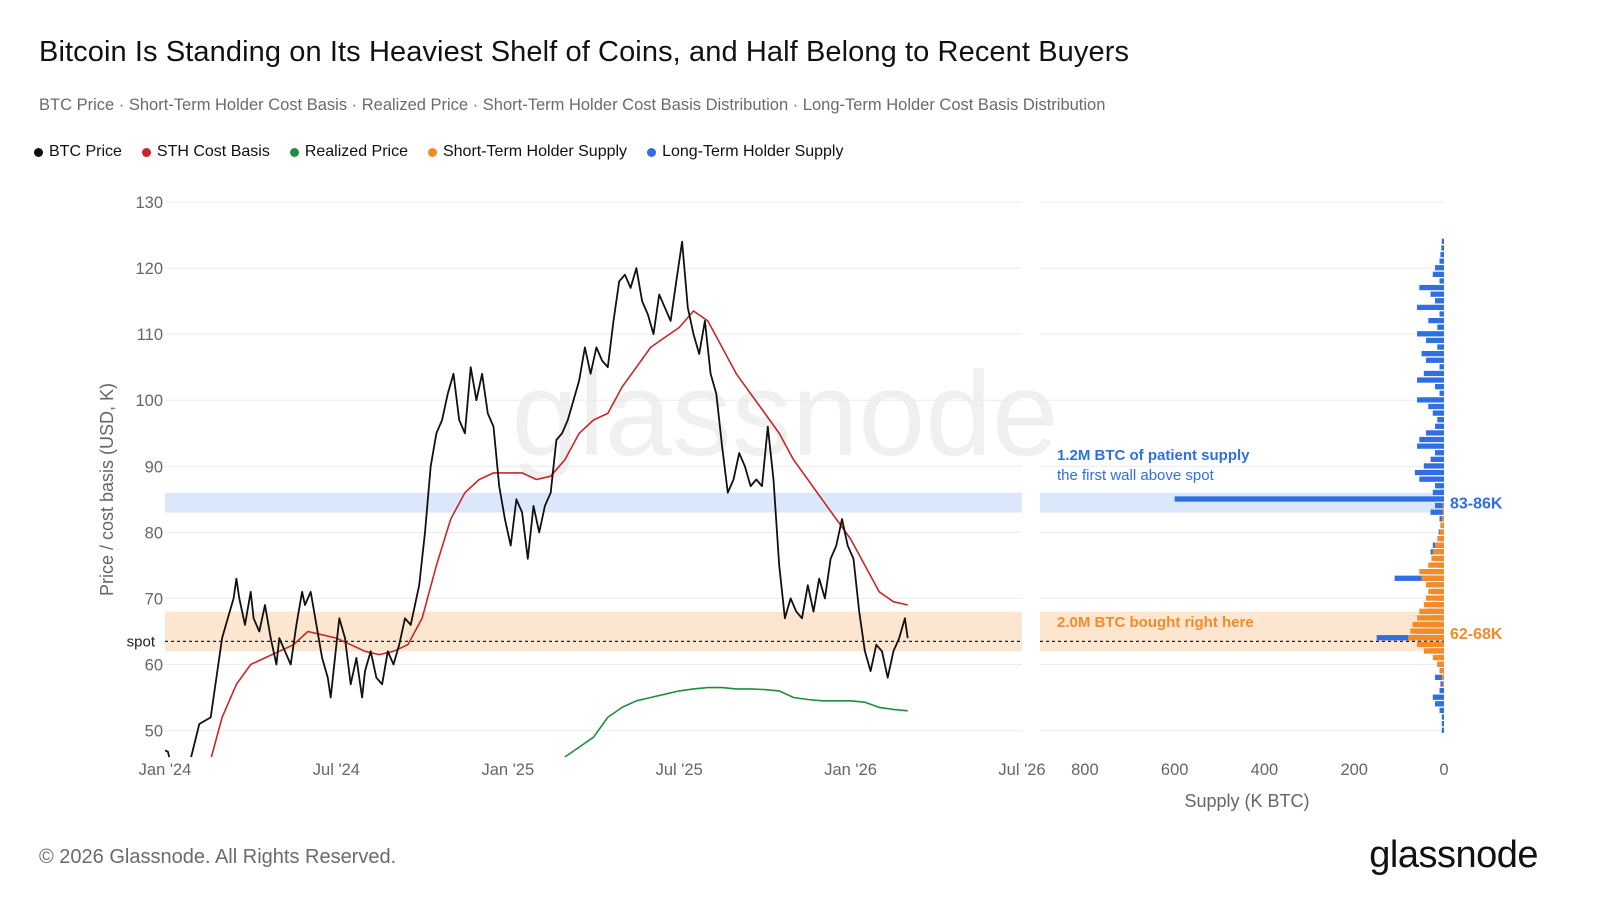  What do you see at coordinates (149, 269) in the screenshot?
I see `y-tick-label: 120` at bounding box center [149, 269].